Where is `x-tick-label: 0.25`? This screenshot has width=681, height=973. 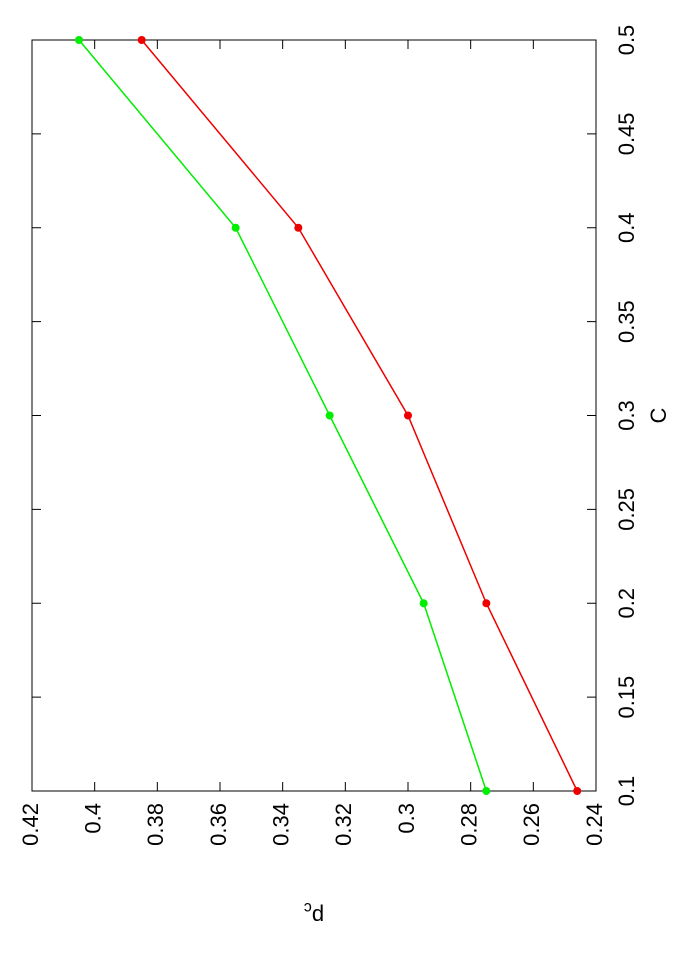 x-tick-label: 0.25 is located at coordinates (626, 509).